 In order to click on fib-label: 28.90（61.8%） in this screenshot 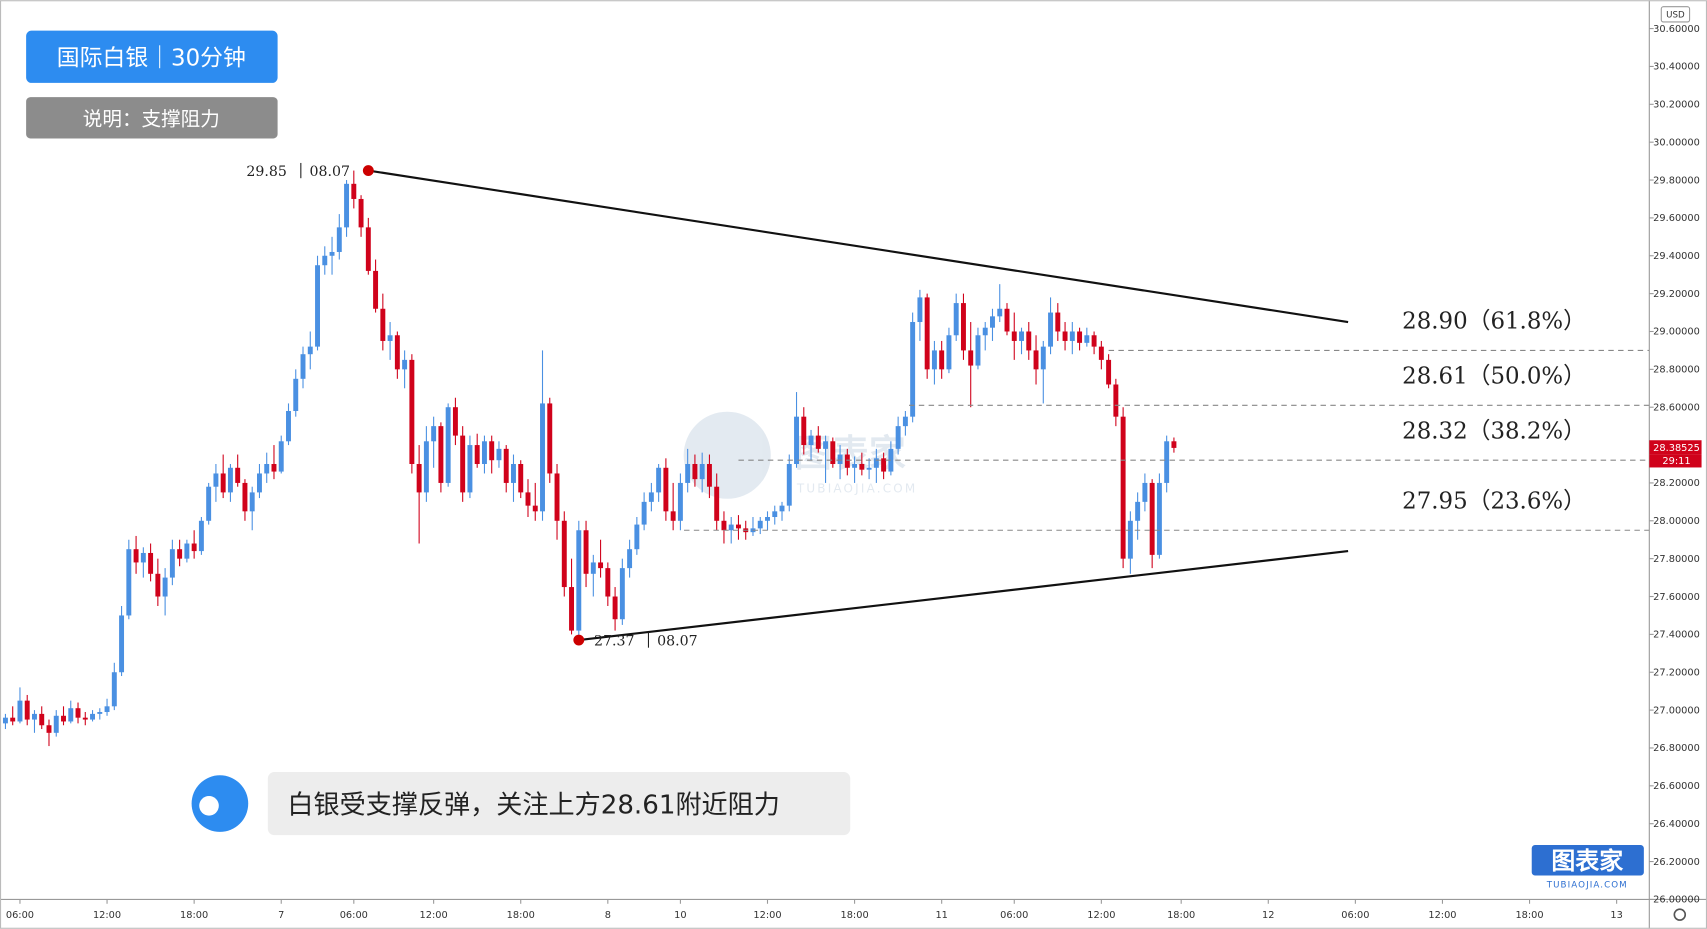, I will do `click(1494, 322)`.